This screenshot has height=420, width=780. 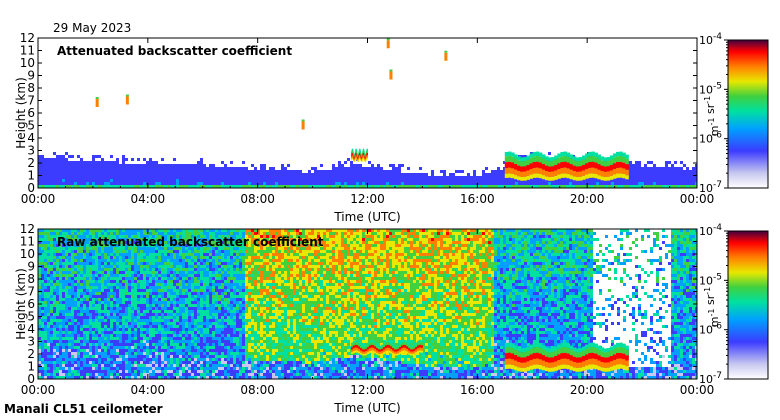 I want to click on panel-title: Attenuated backscatter coefficient, so click(x=174, y=51).